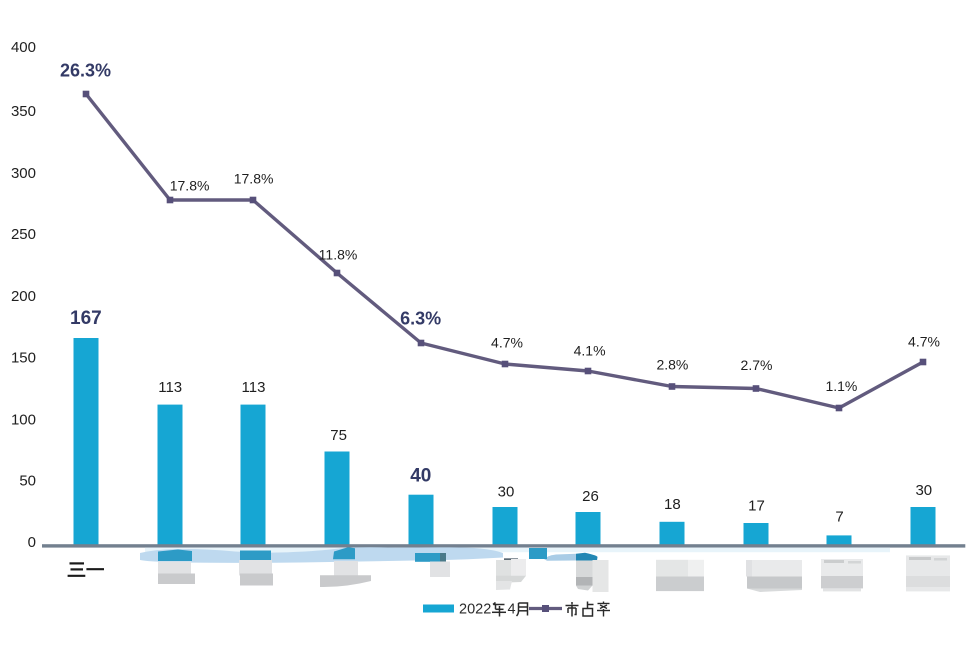  What do you see at coordinates (23, 173) in the screenshot?
I see `svg-text: 300` at bounding box center [23, 173].